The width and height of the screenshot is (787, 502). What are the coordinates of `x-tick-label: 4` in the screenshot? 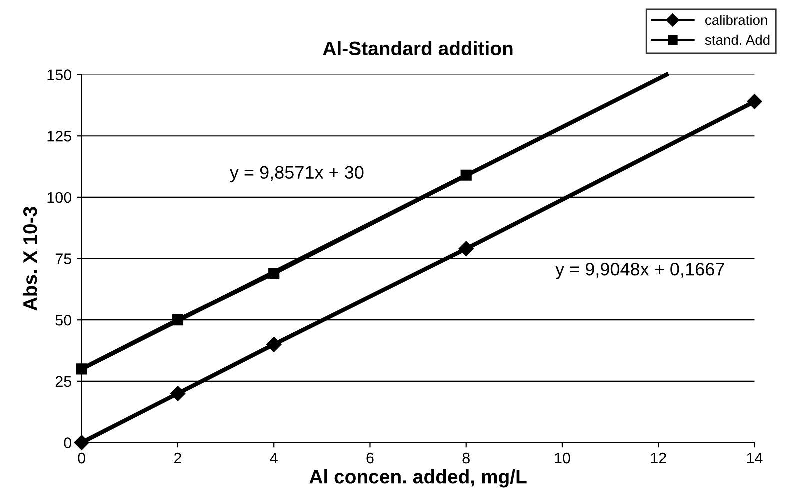 It's located at (274, 458).